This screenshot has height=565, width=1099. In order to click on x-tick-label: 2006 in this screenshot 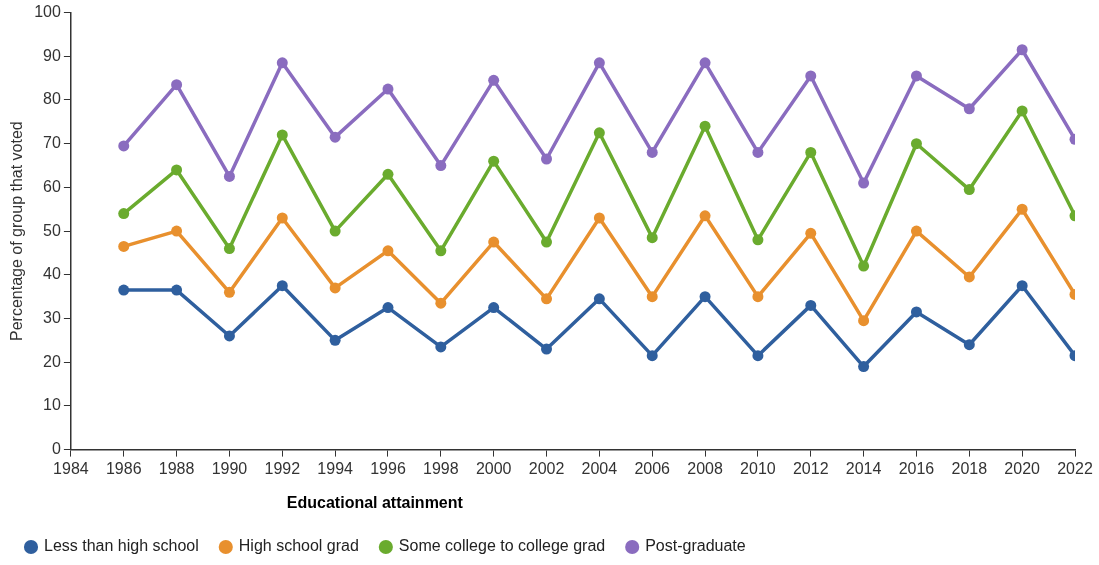, I will do `click(652, 468)`.